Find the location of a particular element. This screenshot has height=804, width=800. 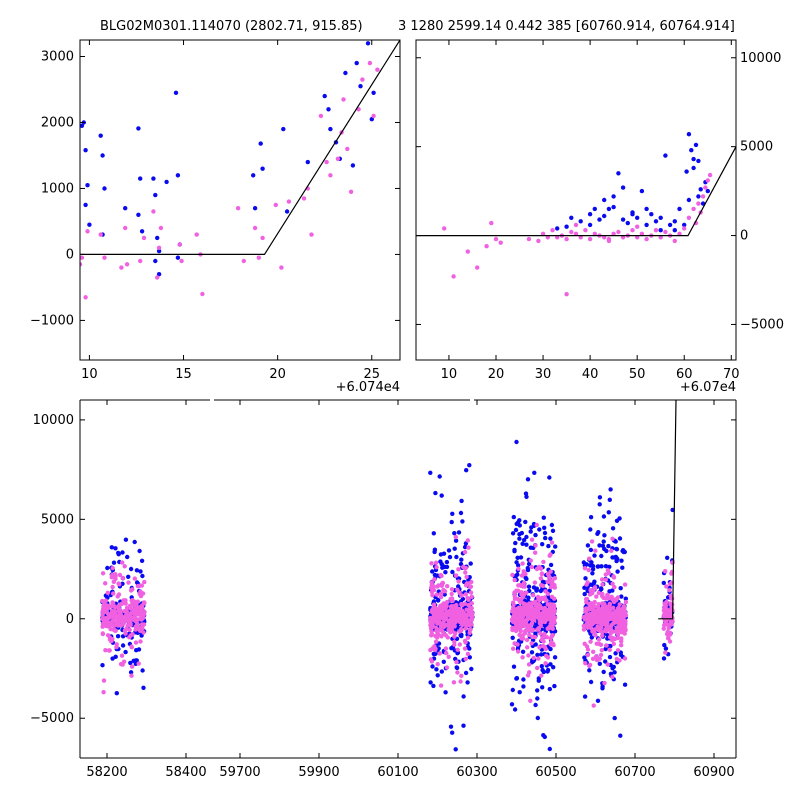

x-offset-label: +6.07e4 is located at coordinates (708, 387).